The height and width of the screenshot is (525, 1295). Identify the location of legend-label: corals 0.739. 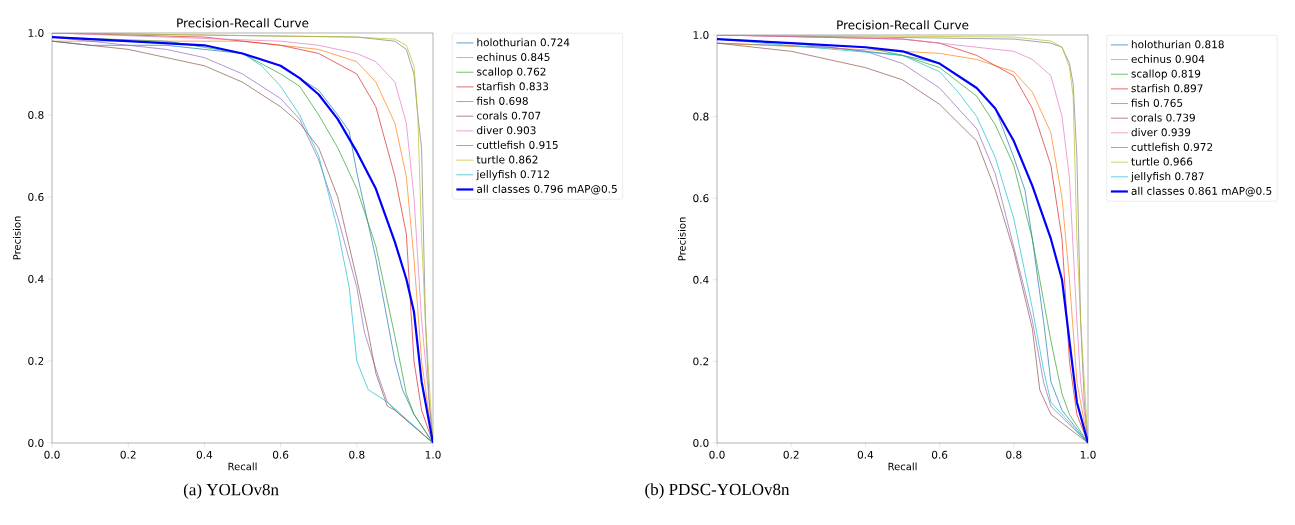
(1163, 117).